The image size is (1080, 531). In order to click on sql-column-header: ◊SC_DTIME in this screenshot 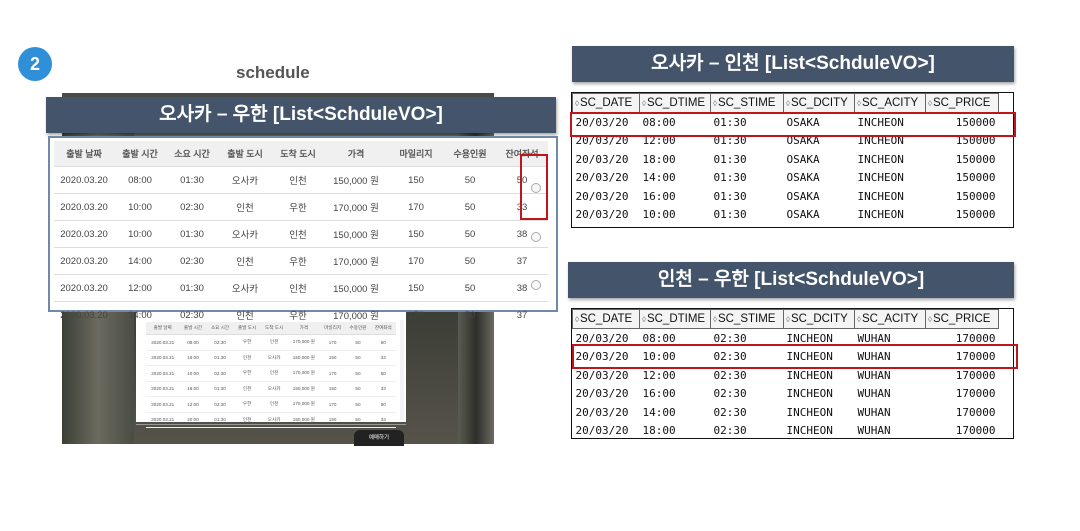, I will do `click(675, 319)`.